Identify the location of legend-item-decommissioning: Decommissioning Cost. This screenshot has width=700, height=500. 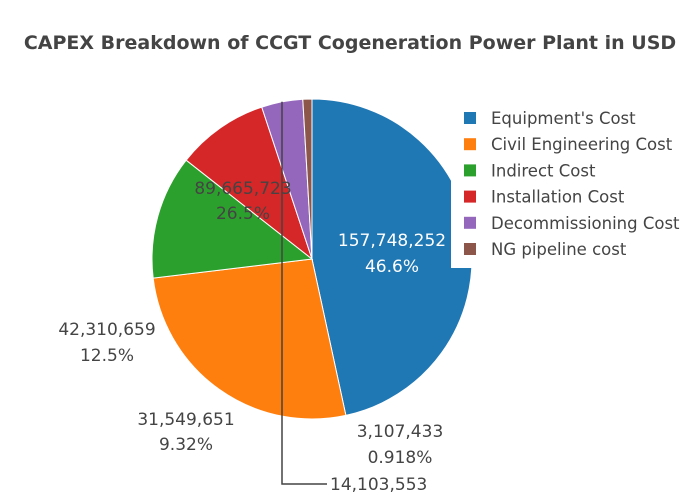
(572, 223).